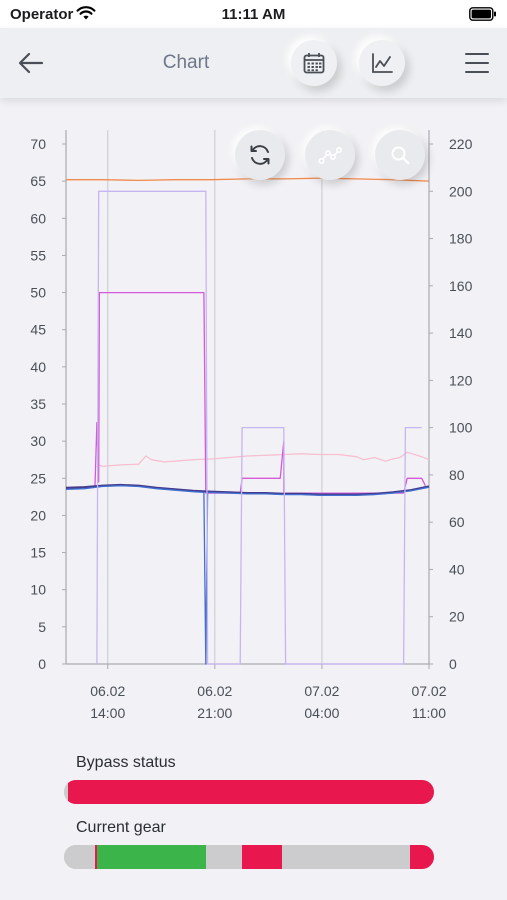 Image resolution: width=507 pixels, height=900 pixels. Describe the element at coordinates (457, 522) in the screenshot. I see `right-tick-label: 60` at that location.